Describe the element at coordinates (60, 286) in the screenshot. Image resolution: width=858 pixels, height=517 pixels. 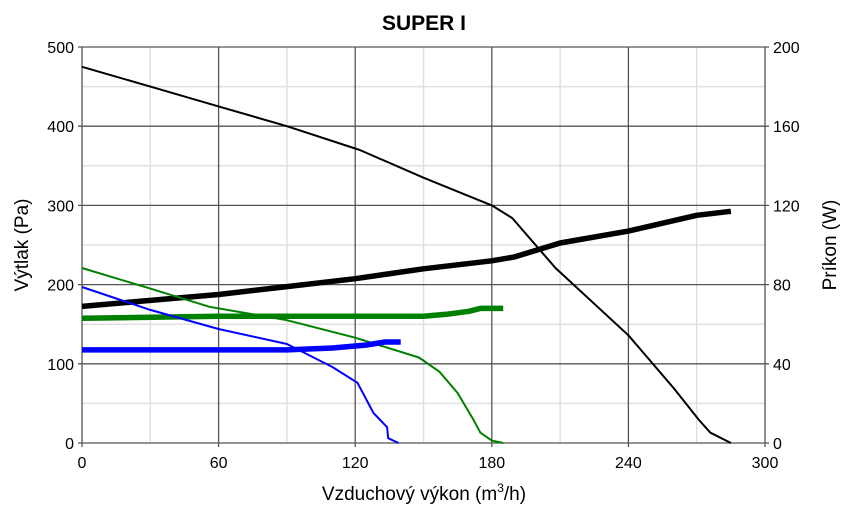
I see `y-tick-label: 200` at that location.